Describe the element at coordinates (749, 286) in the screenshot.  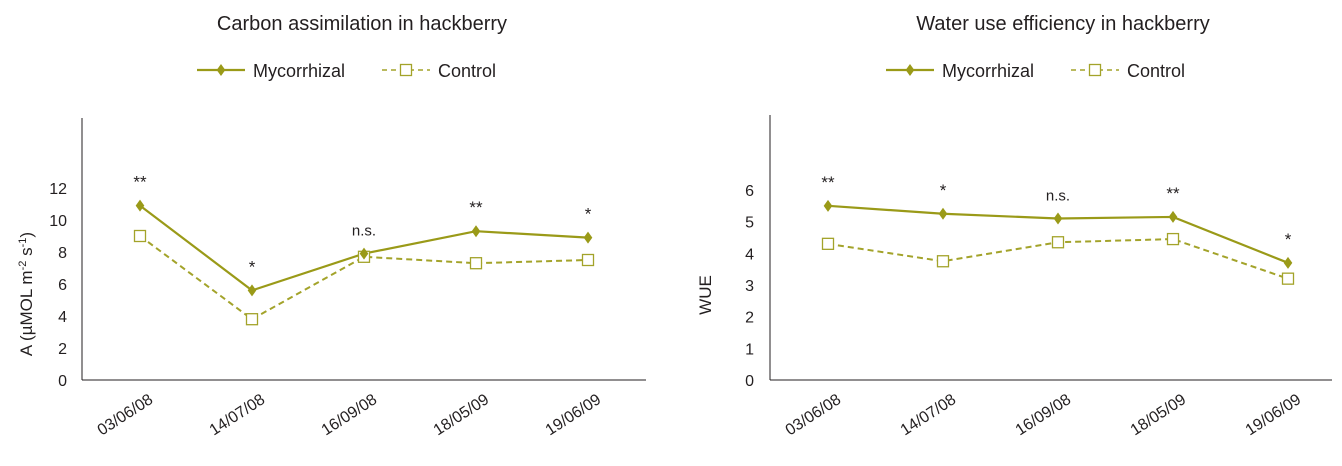
I see `y-tick-label: 3` at that location.